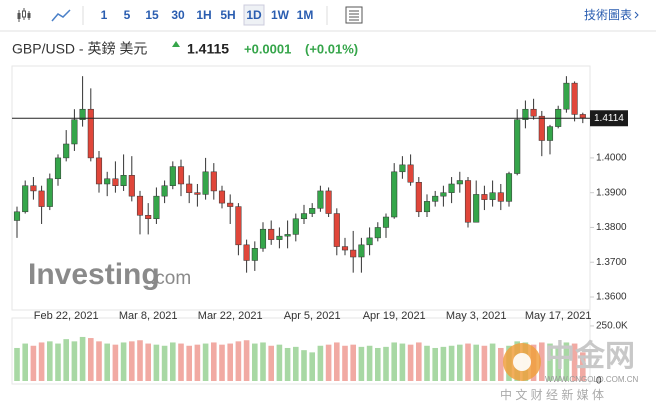 Image resolution: width=656 pixels, height=411 pixels. I want to click on toolbar: 技術圖表, so click(328, 18).